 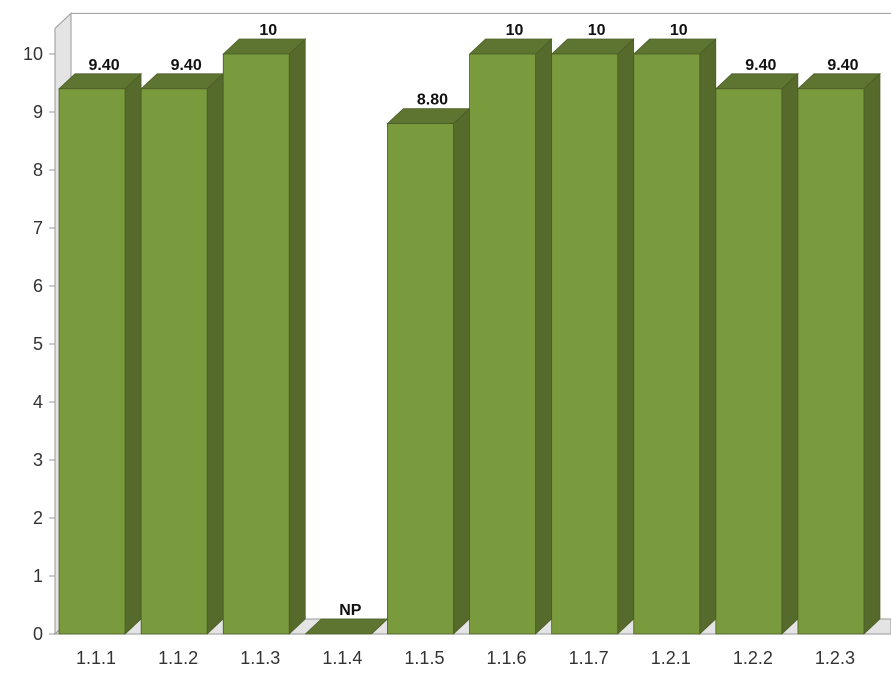 What do you see at coordinates (38, 518) in the screenshot?
I see `y-tick-label: 2` at bounding box center [38, 518].